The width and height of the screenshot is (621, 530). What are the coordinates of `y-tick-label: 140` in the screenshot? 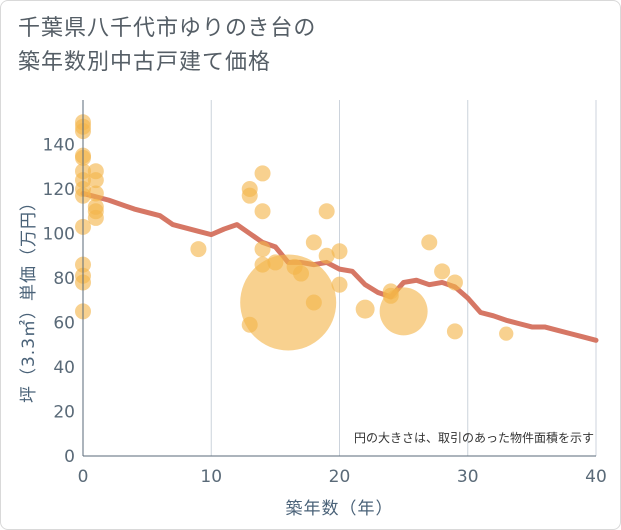 It's located at (59, 146).